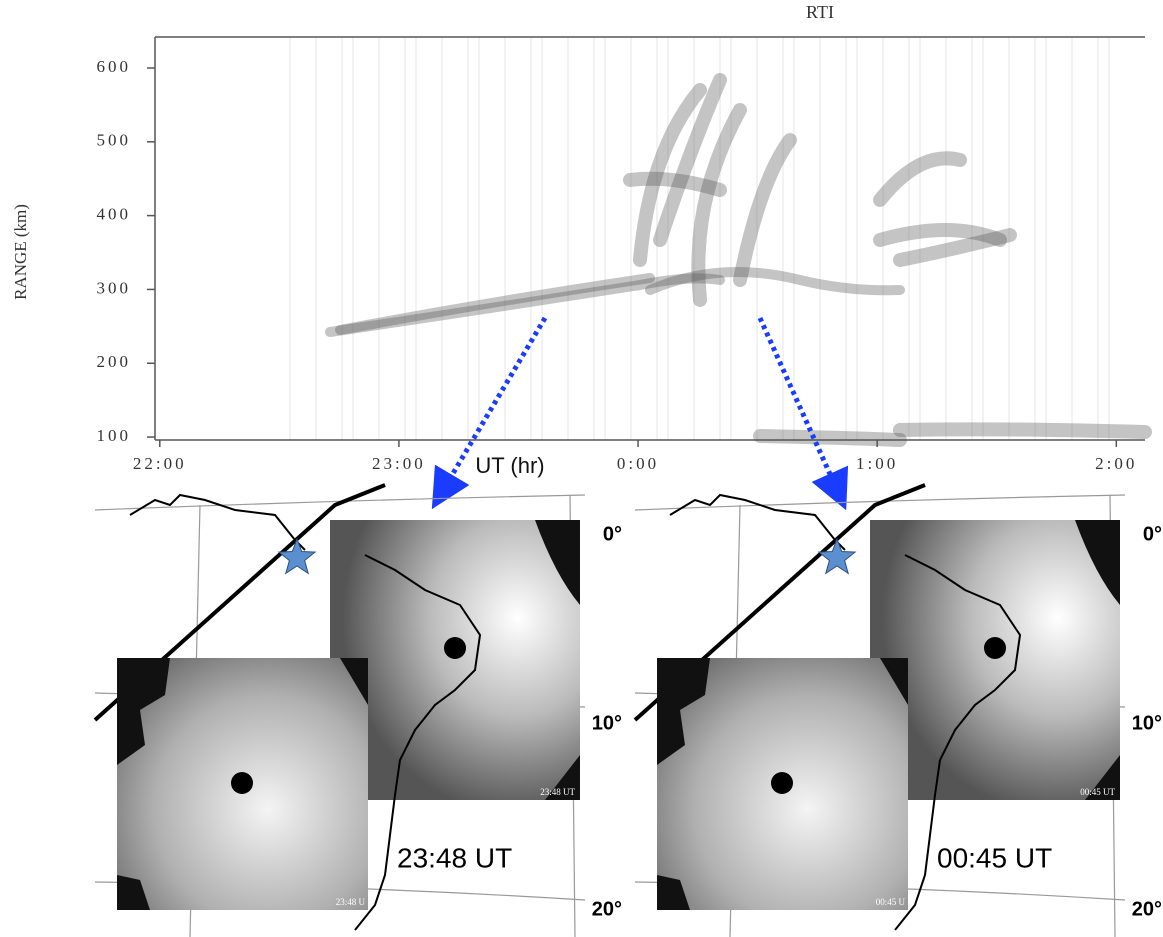 This screenshot has width=1163, height=937. I want to click on time-label: 23:48 UT, so click(454, 857).